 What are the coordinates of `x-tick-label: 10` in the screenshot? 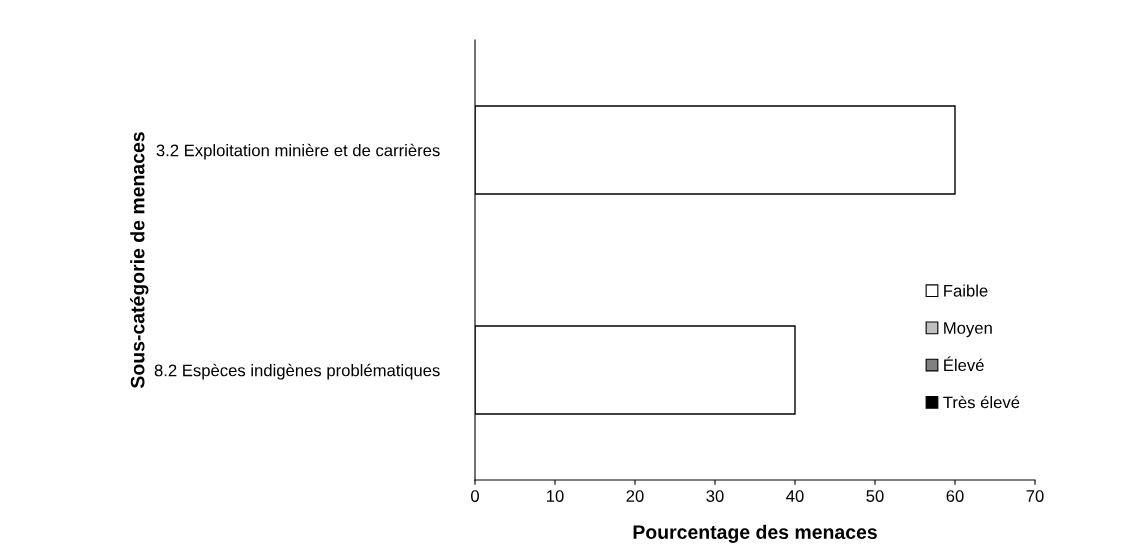 It's located at (555, 496).